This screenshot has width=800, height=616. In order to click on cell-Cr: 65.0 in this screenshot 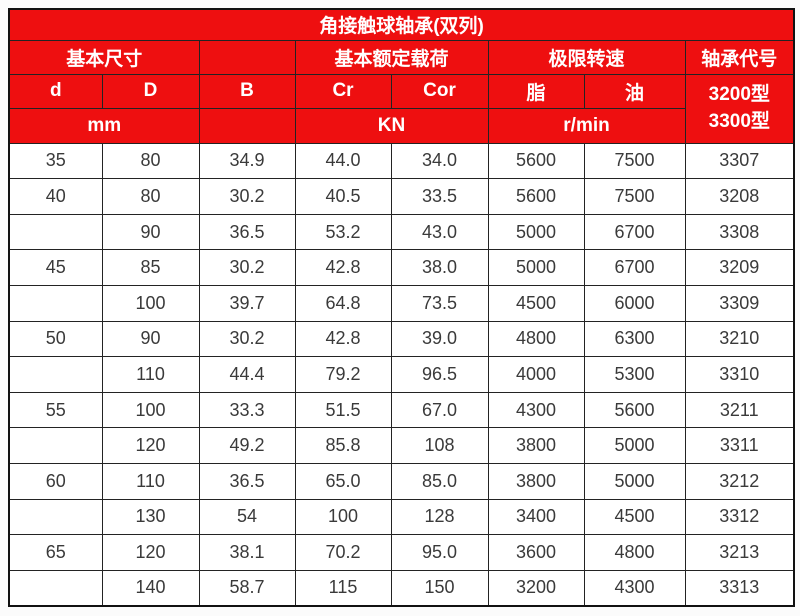, I will do `click(343, 481)`.